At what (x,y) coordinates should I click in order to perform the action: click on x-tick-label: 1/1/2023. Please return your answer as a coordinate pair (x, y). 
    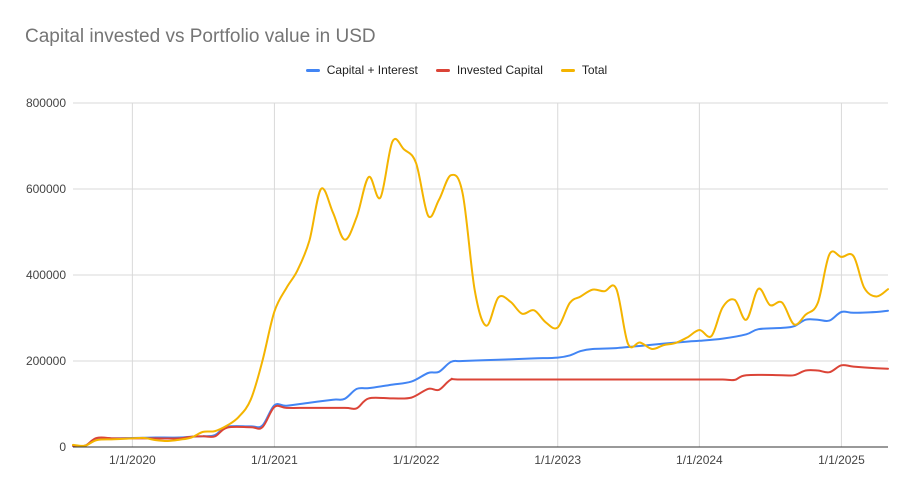
    Looking at the image, I should click on (557, 460).